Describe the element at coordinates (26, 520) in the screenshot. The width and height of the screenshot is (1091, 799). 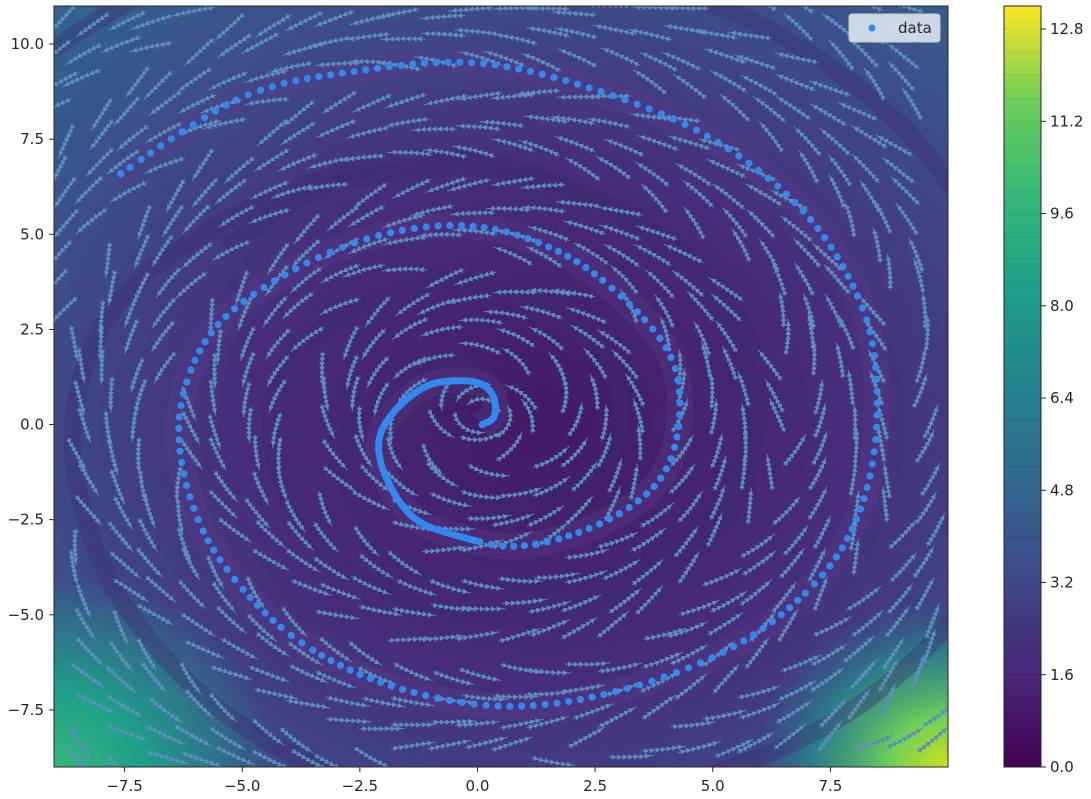
I see `y-tick-label: −2.5` at that location.